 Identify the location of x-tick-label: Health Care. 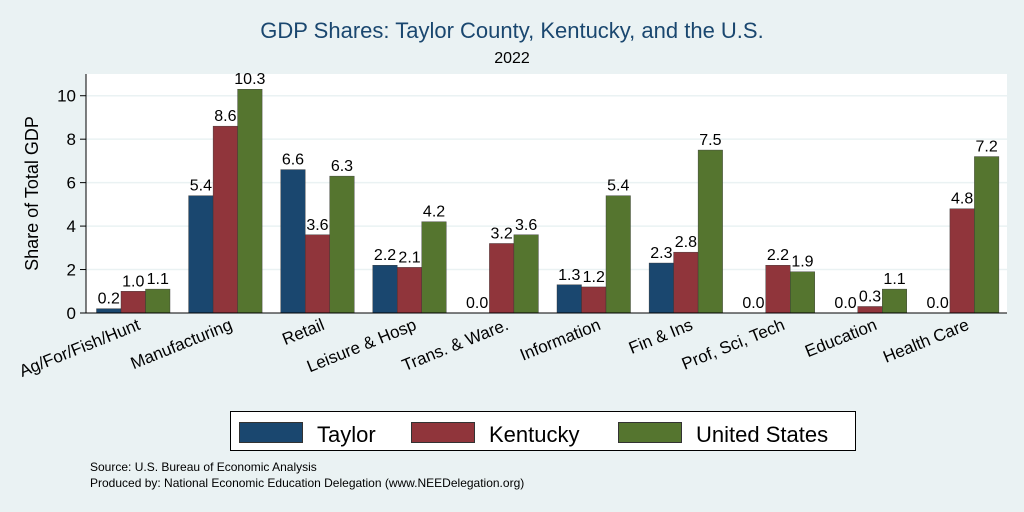
(925, 341).